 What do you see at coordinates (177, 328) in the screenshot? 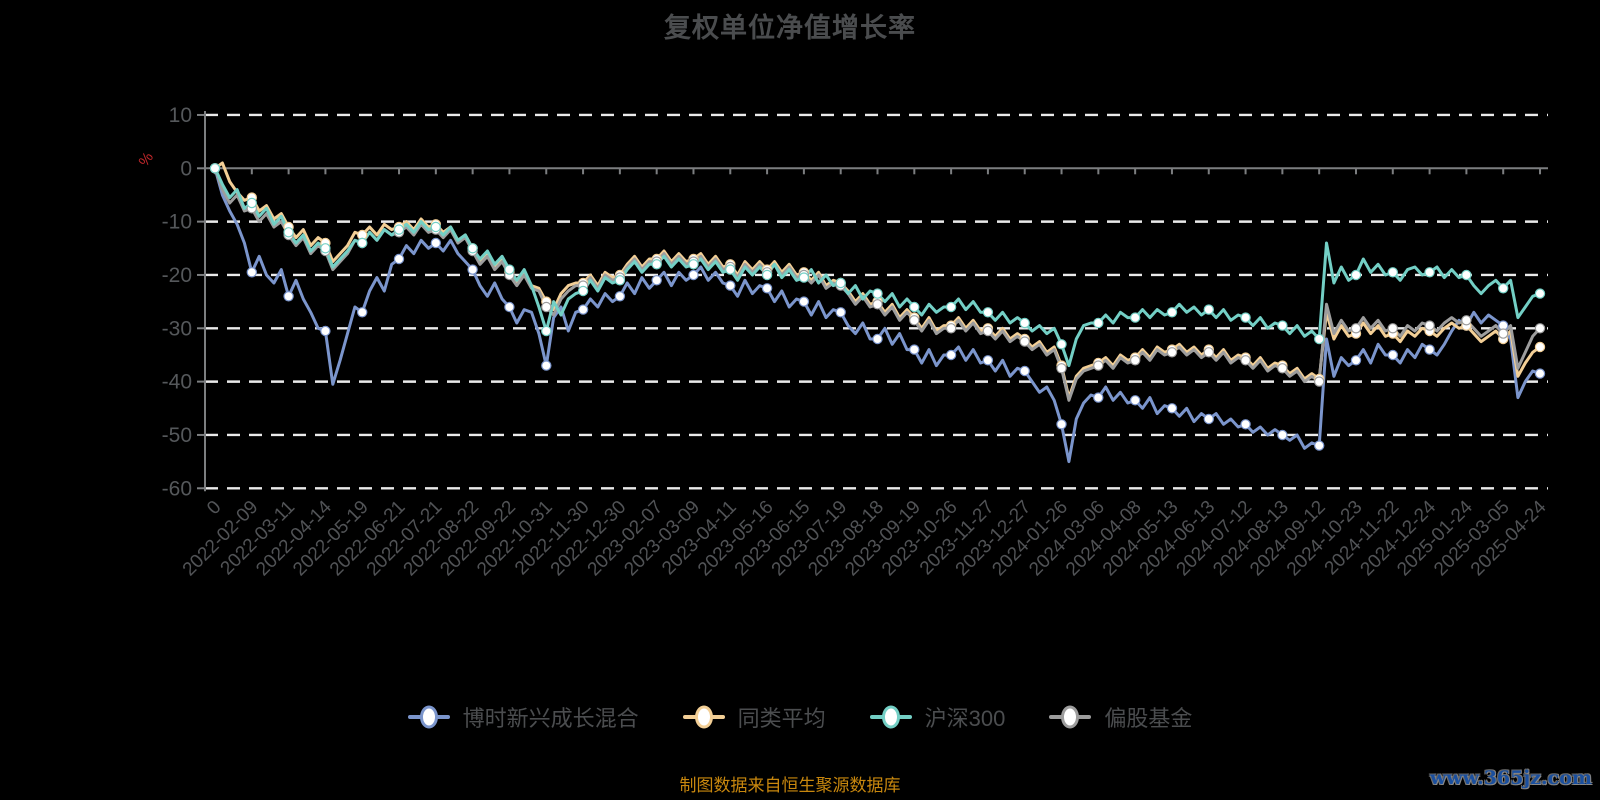
I see `y-tick-label: -30` at bounding box center [177, 328].